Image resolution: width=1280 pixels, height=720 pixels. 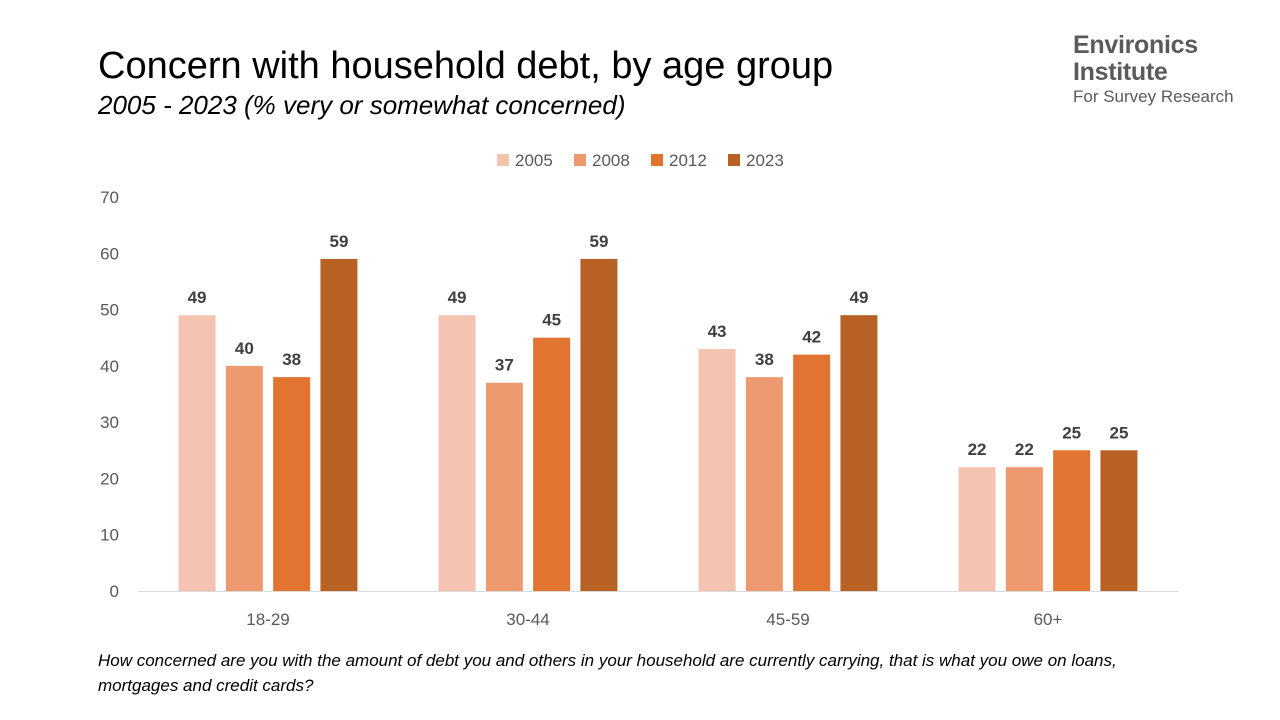 What do you see at coordinates (504, 365) in the screenshot?
I see `bar-value-label: 37` at bounding box center [504, 365].